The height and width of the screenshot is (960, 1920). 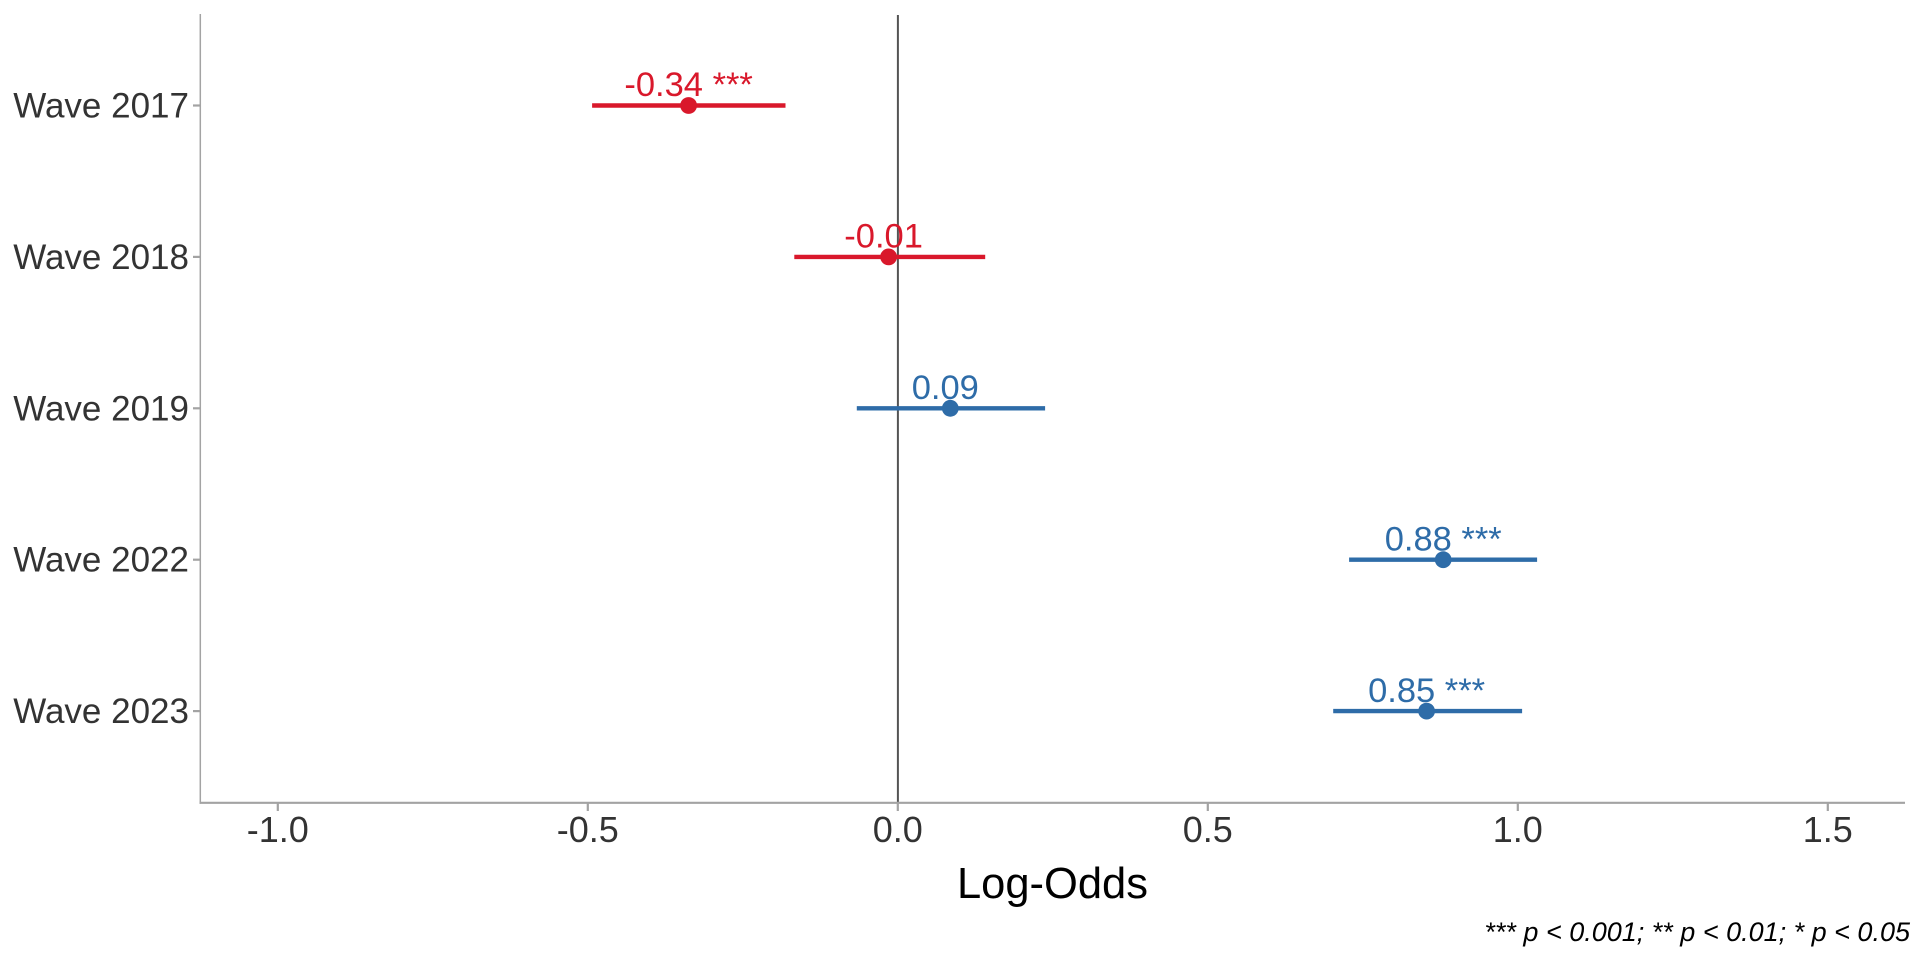 I want to click on svg-text: -0.01, so click(x=883, y=237).